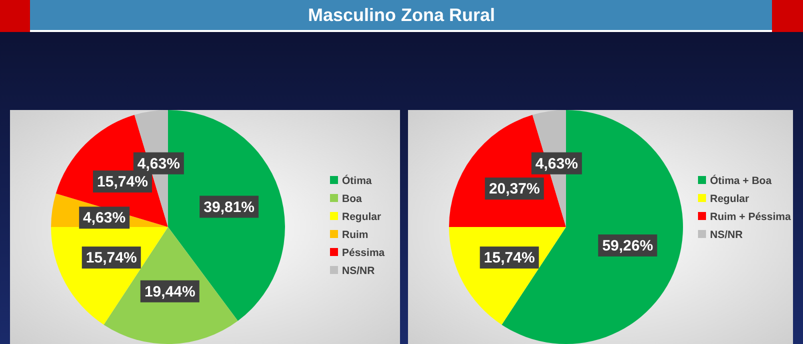 The width and height of the screenshot is (803, 344). Describe the element at coordinates (741, 180) in the screenshot. I see `legend-label: Ótima + Boa` at that location.